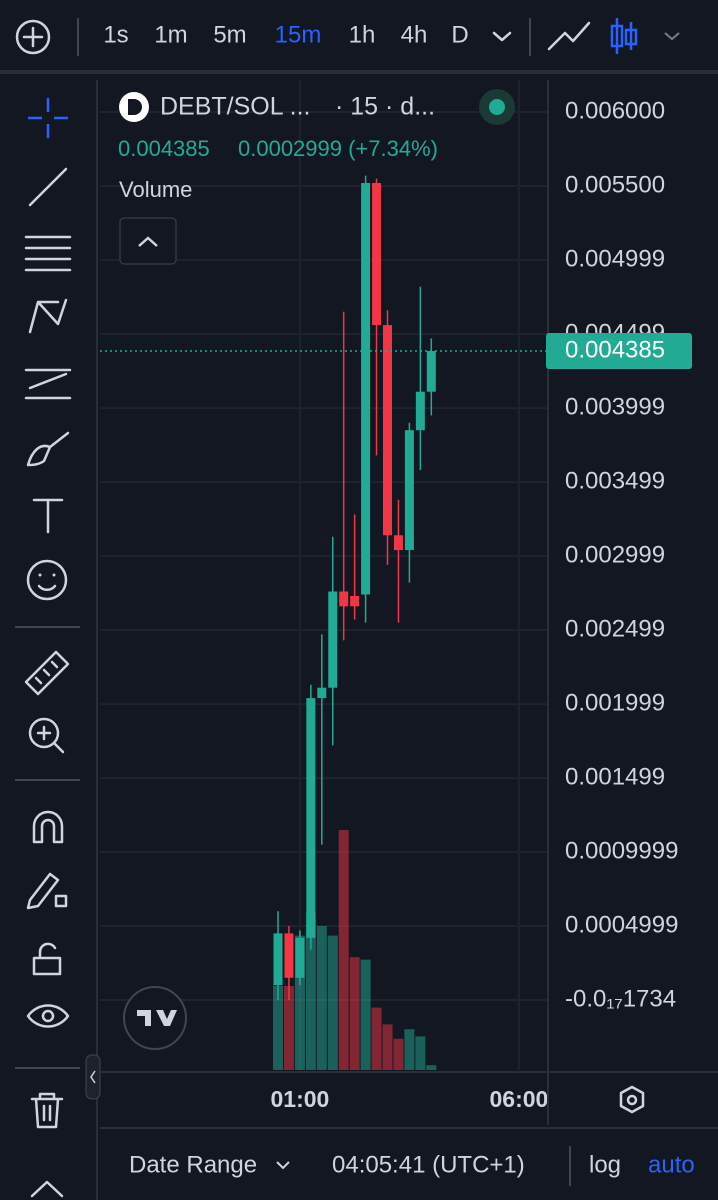 This screenshot has height=1200, width=718. I want to click on collapse-icon, so click(93, 1077).